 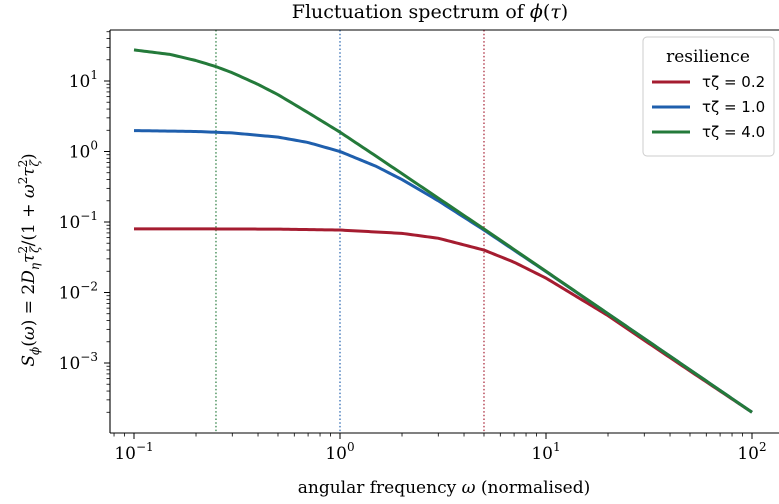 I want to click on legend-label-2: τζ = 4.0, so click(x=733, y=132).